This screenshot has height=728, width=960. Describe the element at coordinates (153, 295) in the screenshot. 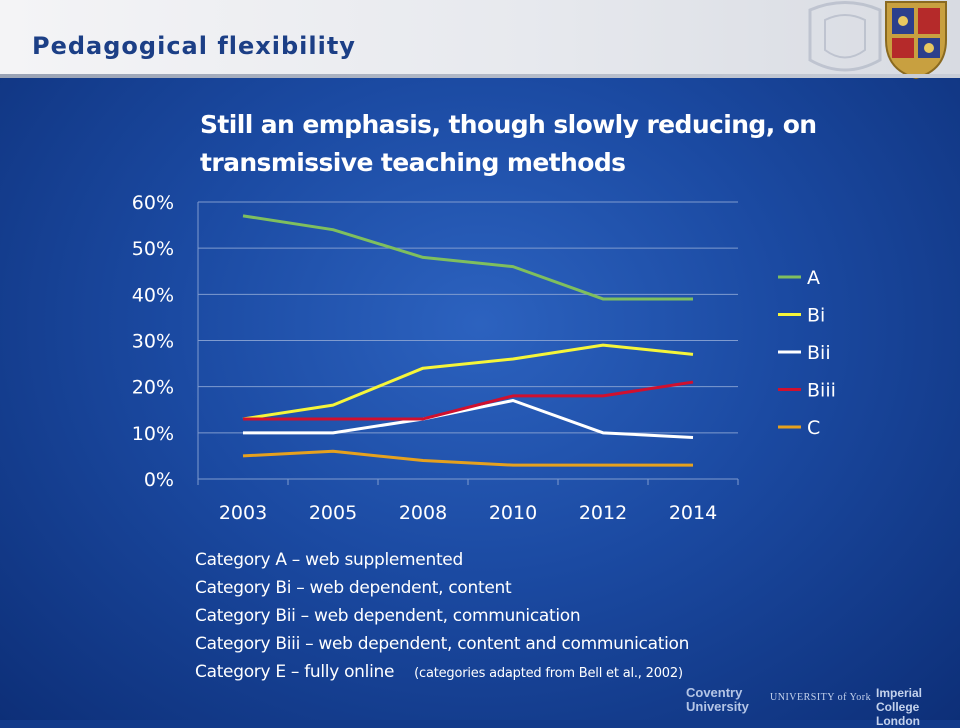

I see `y-tick-label: 40%` at that location.